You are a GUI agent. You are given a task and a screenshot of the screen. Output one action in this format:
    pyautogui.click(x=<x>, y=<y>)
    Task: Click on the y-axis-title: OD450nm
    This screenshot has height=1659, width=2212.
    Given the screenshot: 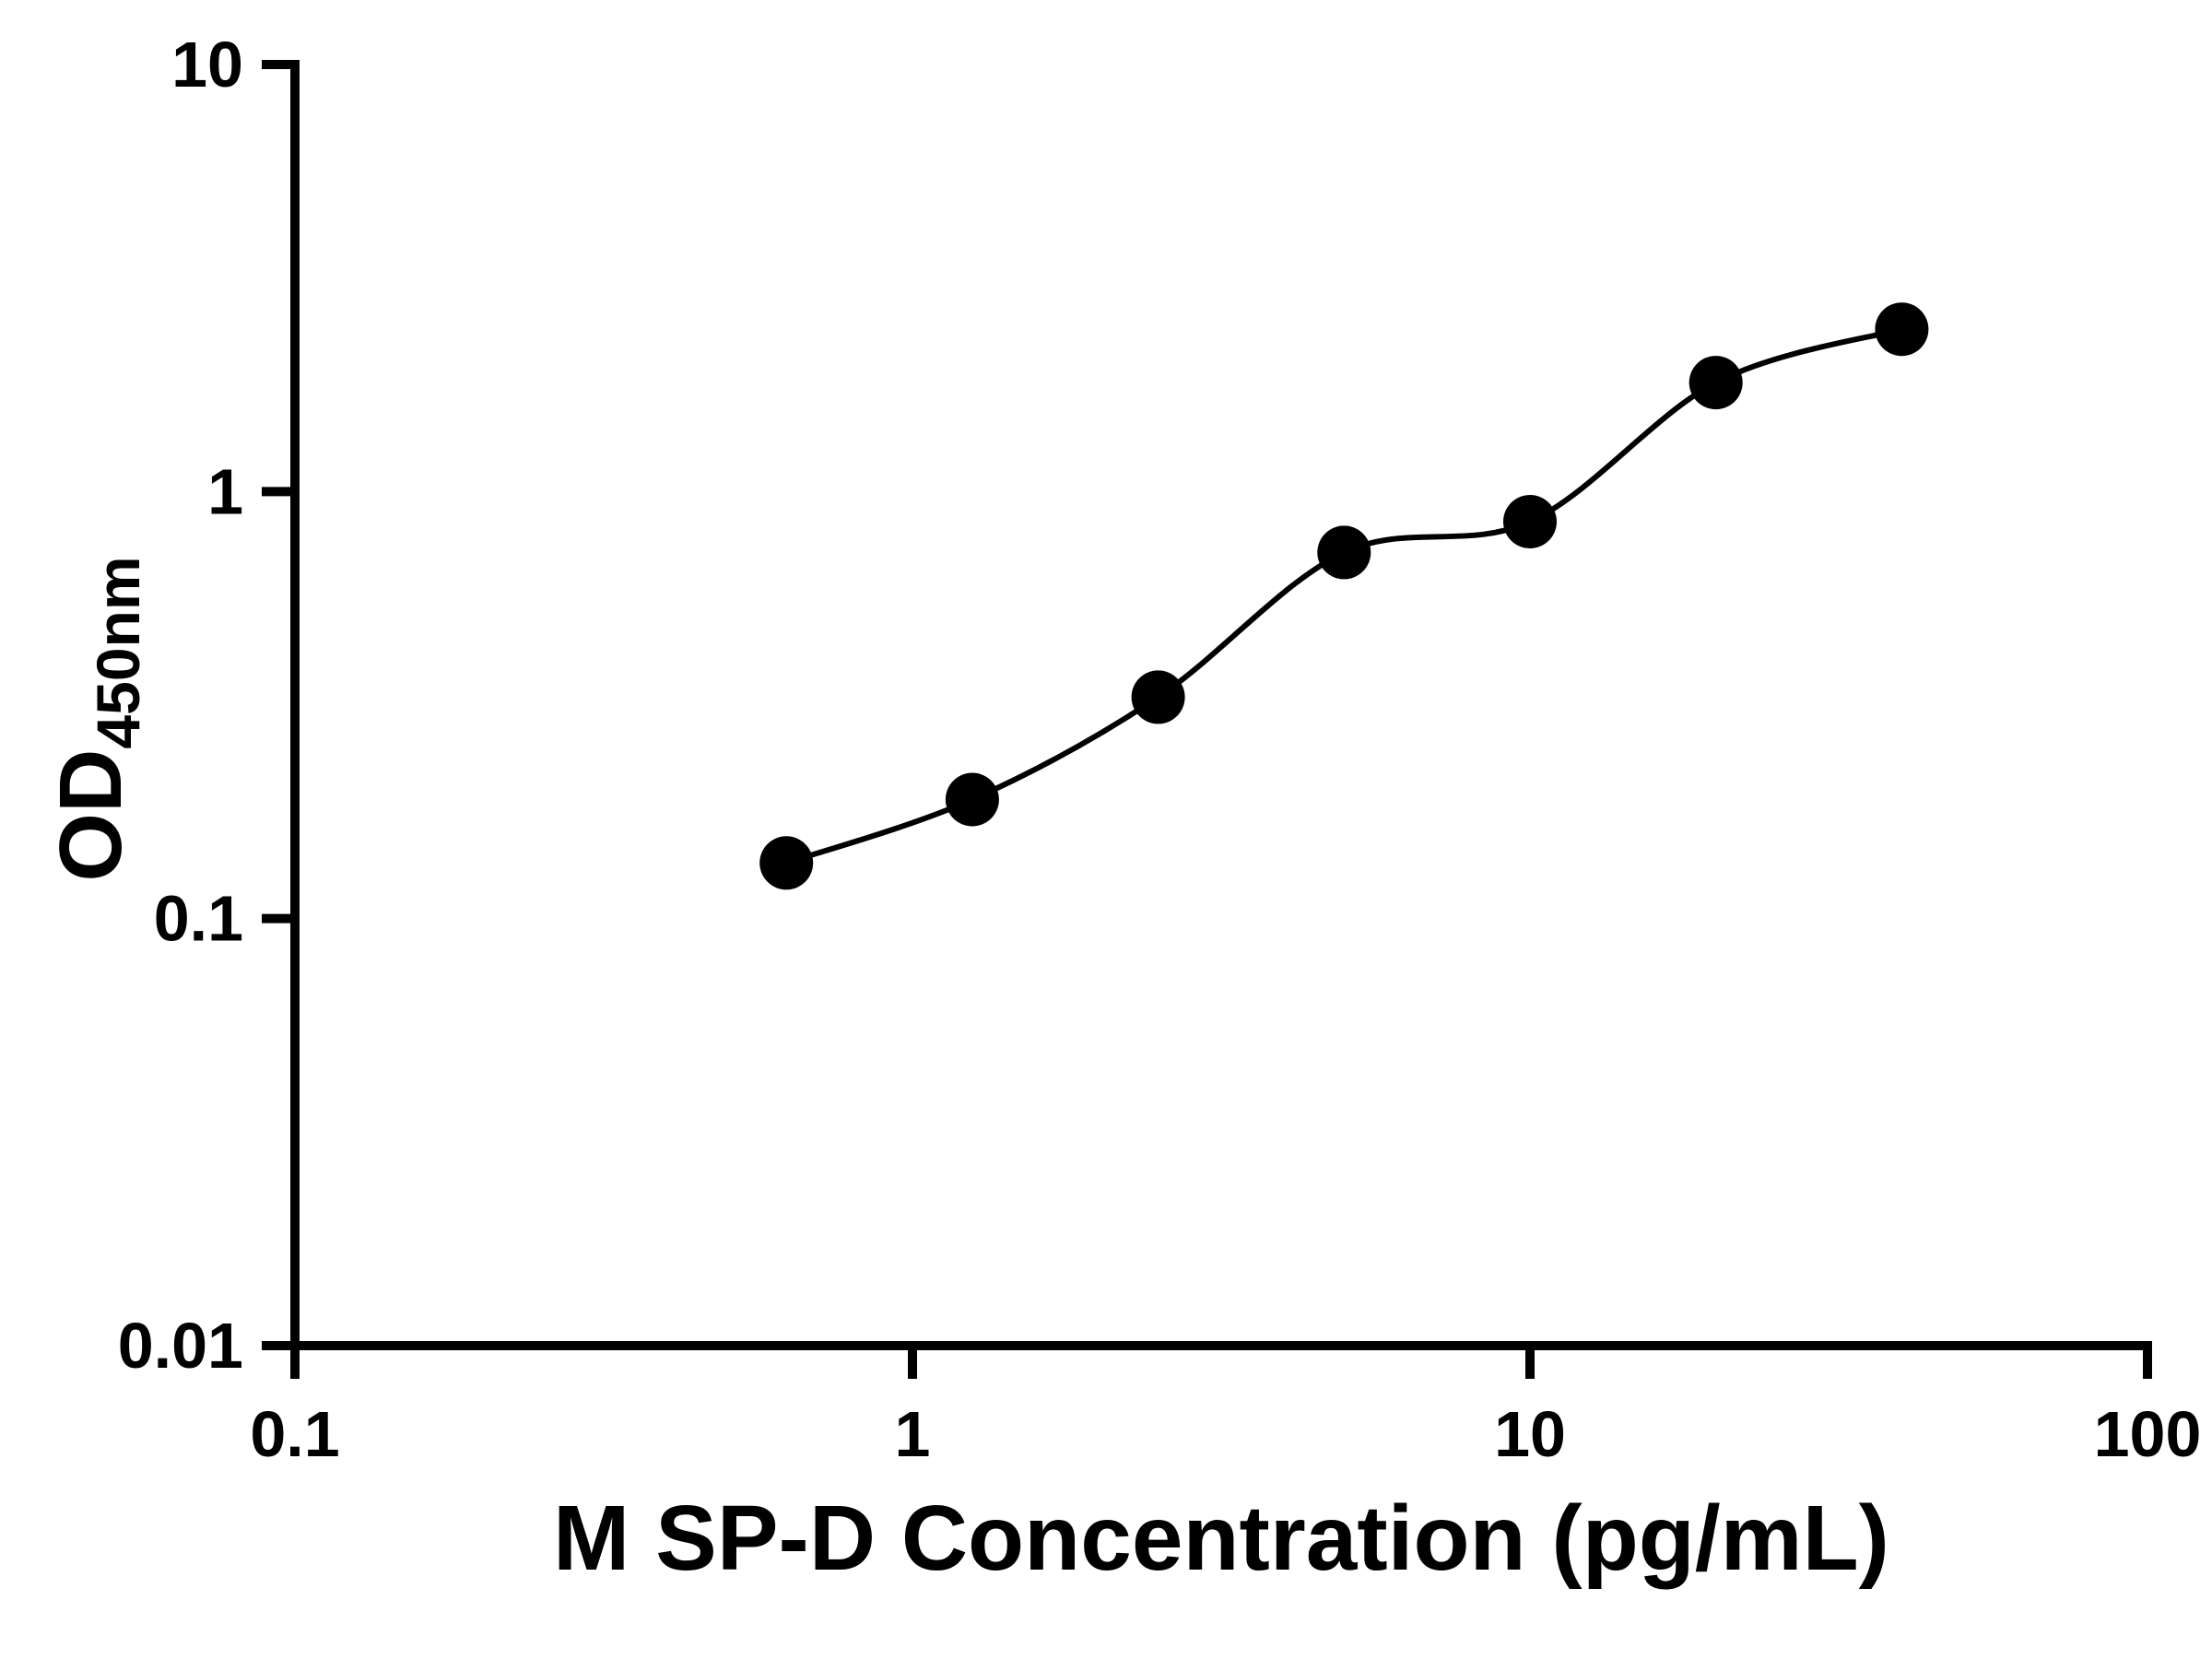 What is the action you would take?
    pyautogui.click(x=97, y=718)
    